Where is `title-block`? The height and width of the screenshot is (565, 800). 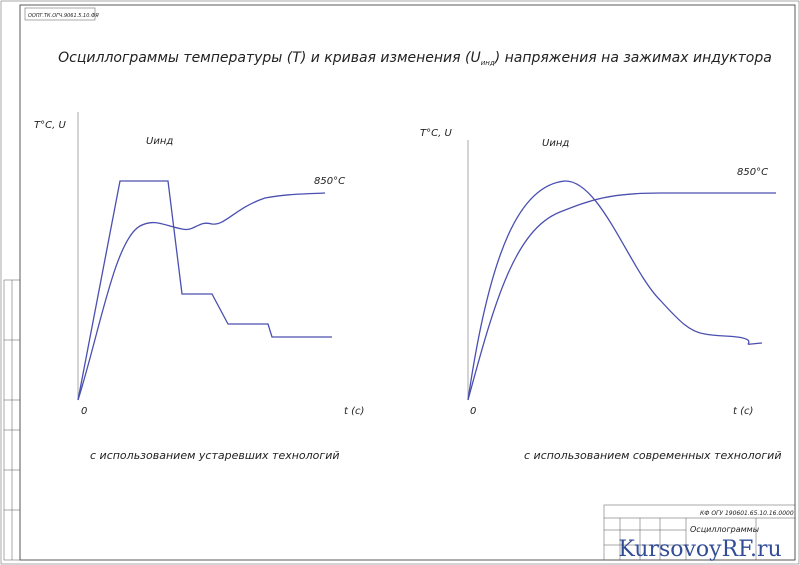
title-block is located at coordinates (699, 532).